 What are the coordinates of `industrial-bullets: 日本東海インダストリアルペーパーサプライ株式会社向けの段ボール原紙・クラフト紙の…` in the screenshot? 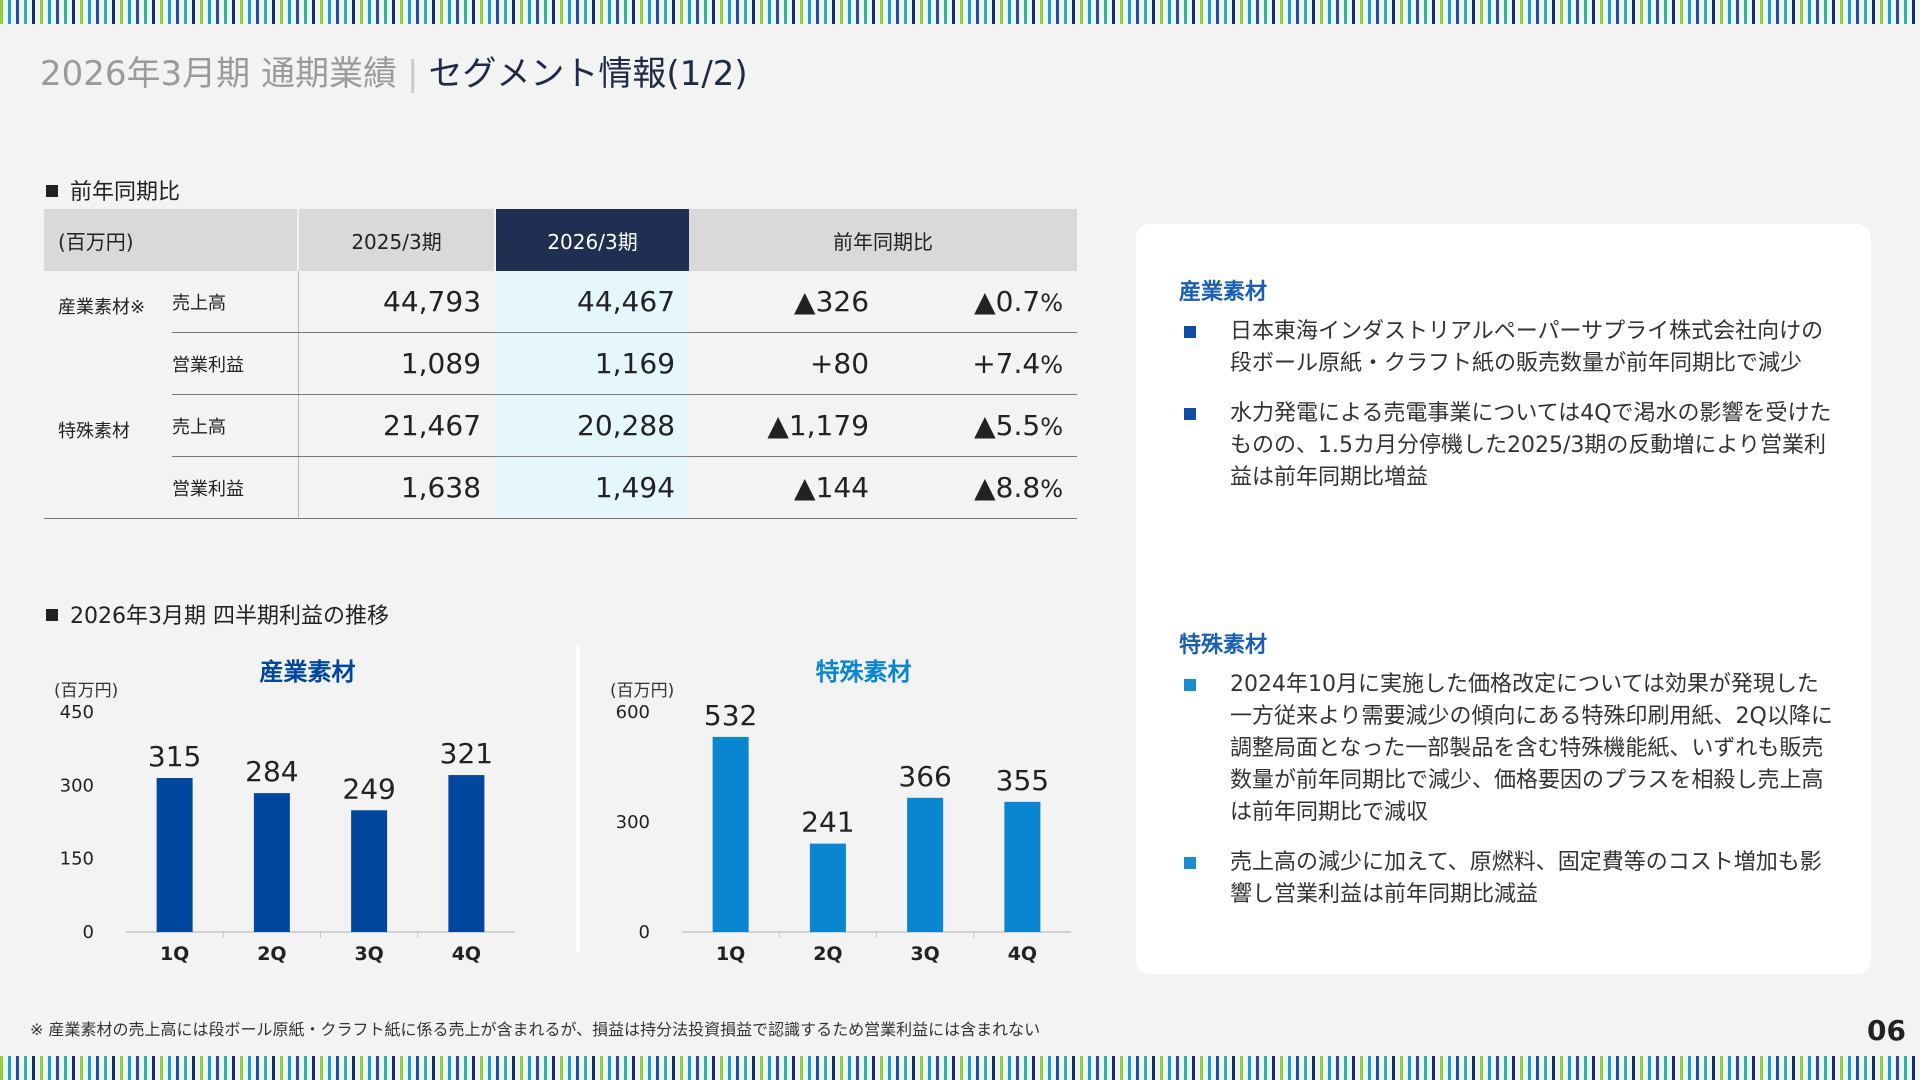 It's located at (1510, 414).